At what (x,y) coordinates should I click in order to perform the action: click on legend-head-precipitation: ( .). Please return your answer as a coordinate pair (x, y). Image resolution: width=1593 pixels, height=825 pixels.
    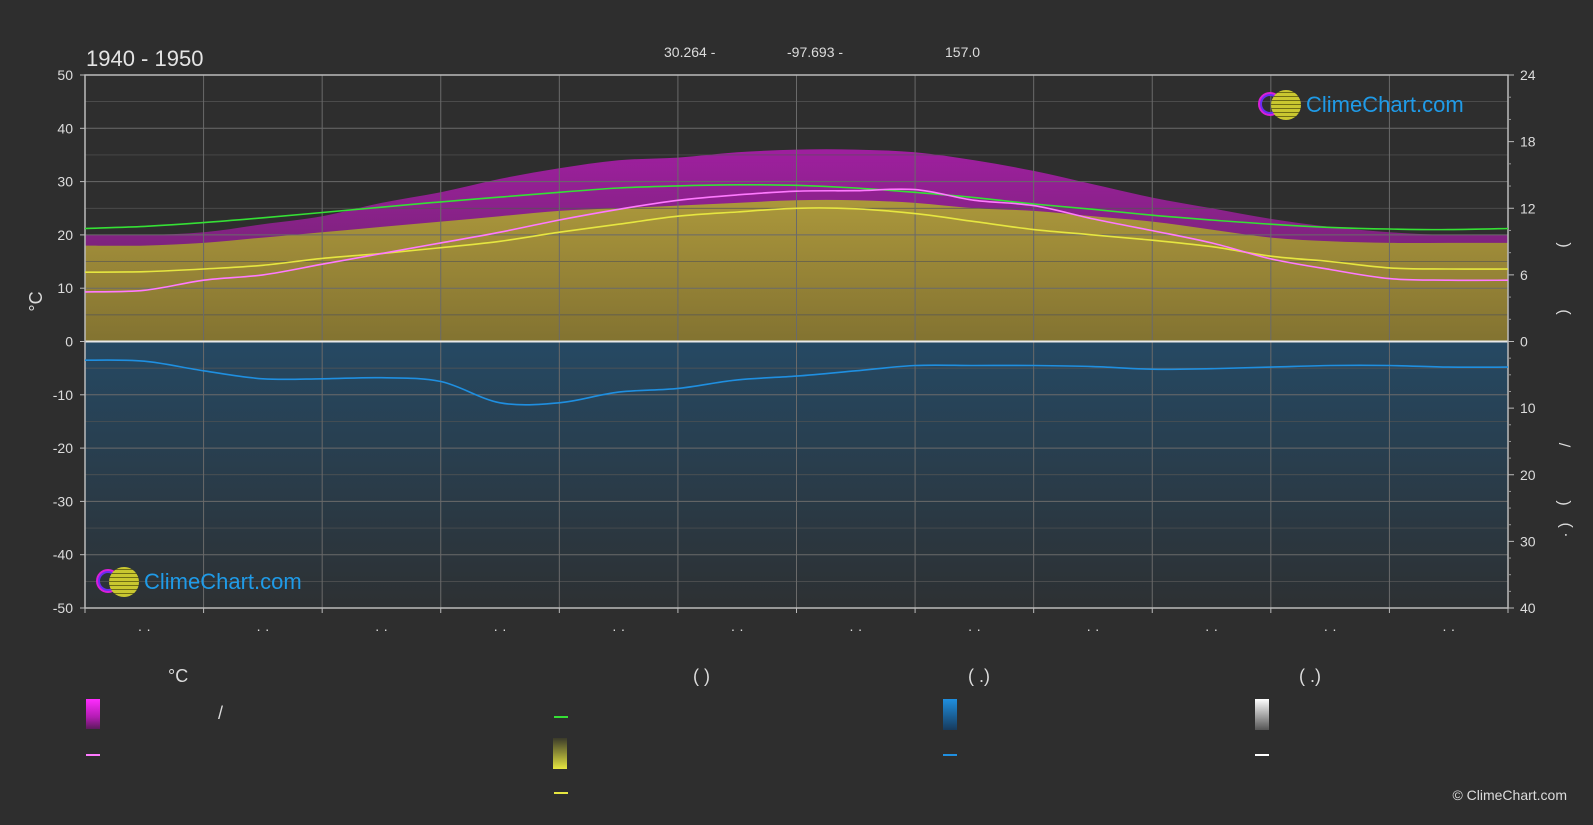
    Looking at the image, I should click on (979, 676).